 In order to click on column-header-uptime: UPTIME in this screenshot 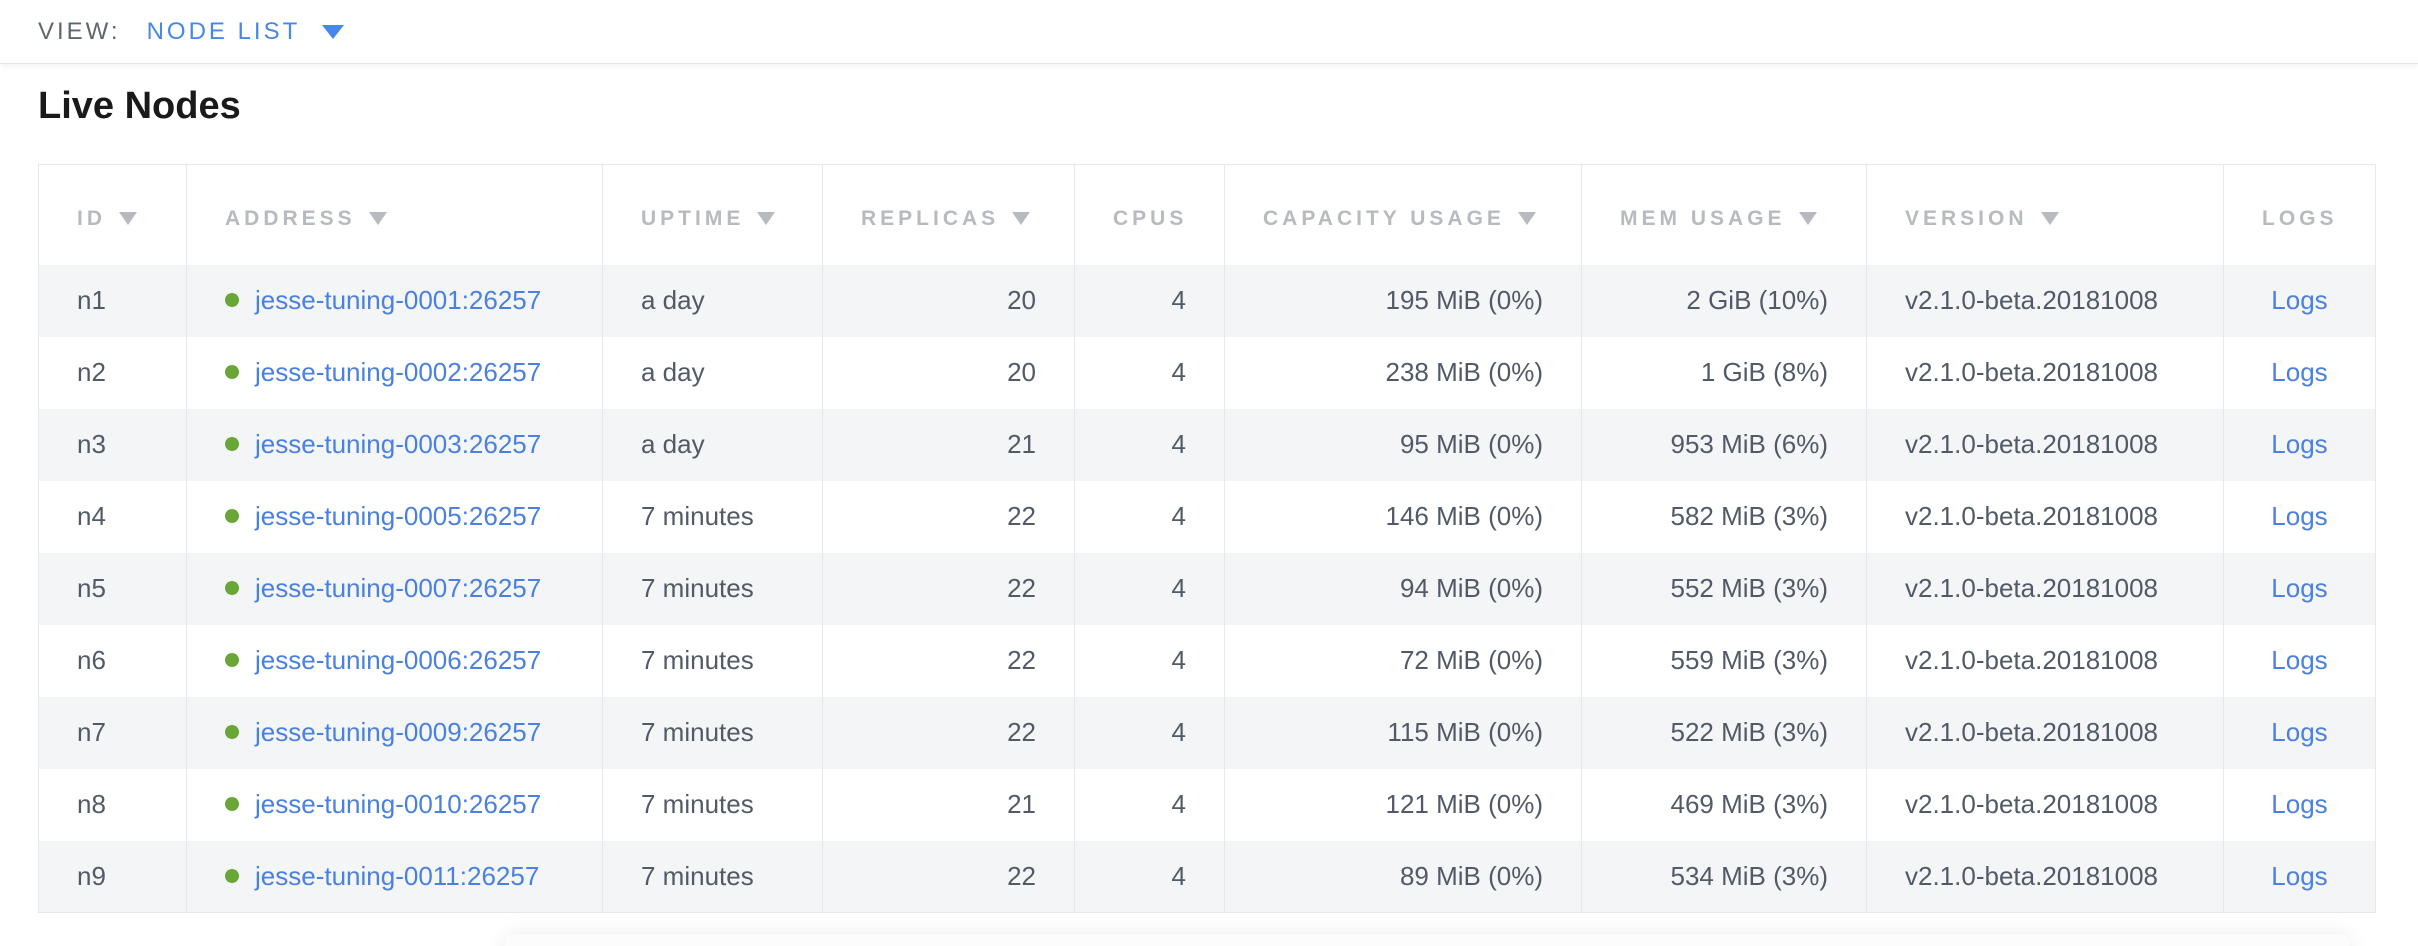, I will do `click(712, 214)`.